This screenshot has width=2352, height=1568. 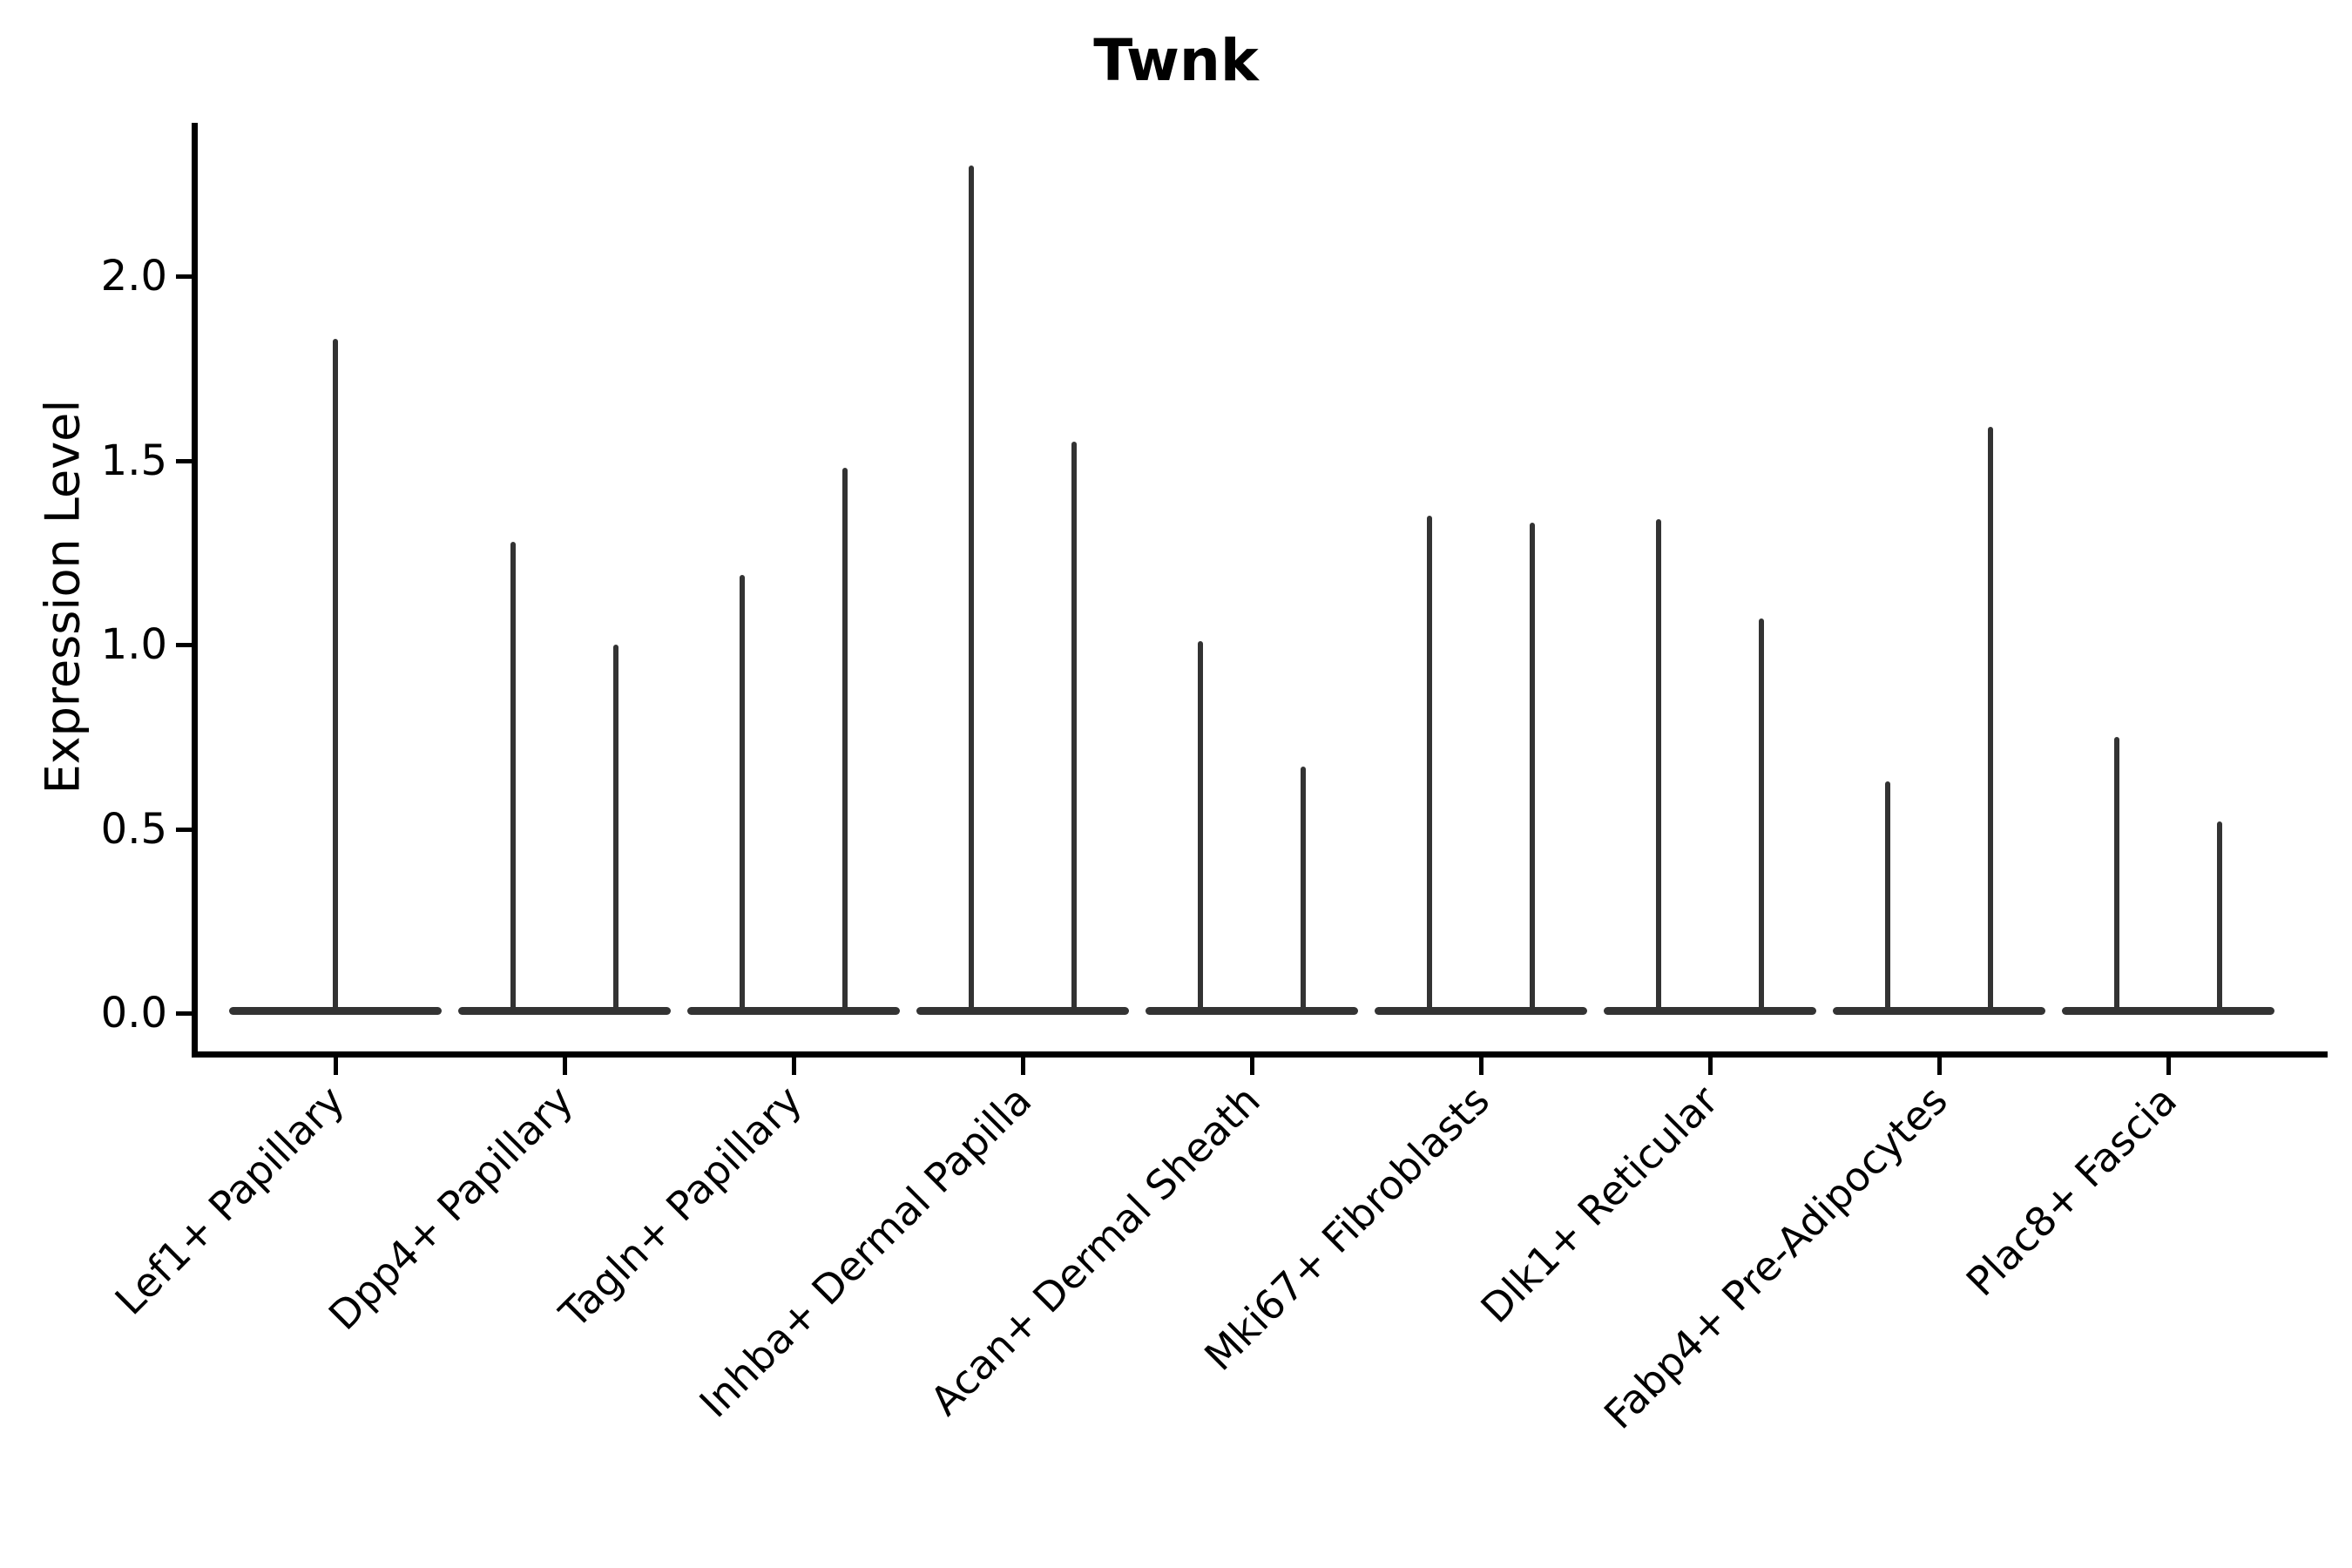 I want to click on chart-title: Twnk, so click(x=1176, y=61).